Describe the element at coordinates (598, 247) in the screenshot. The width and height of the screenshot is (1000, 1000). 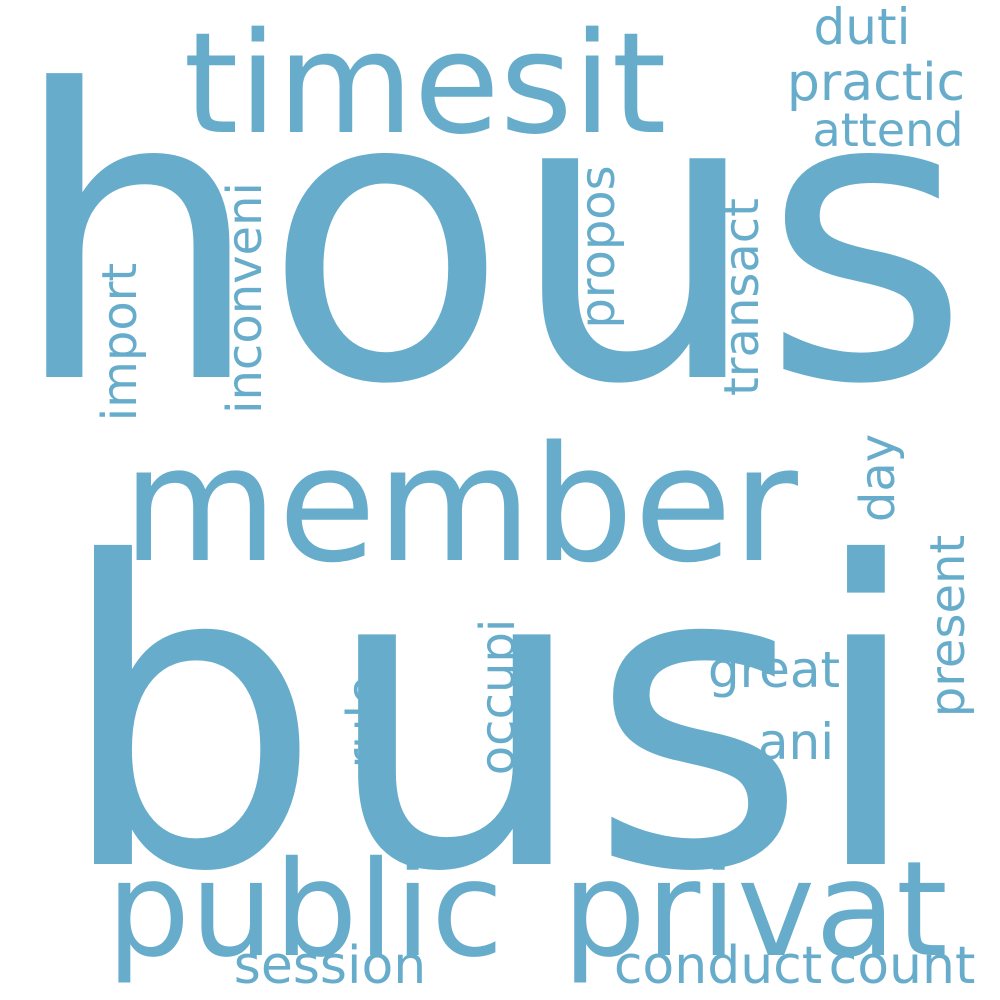
I see `word-propos: propos` at that location.